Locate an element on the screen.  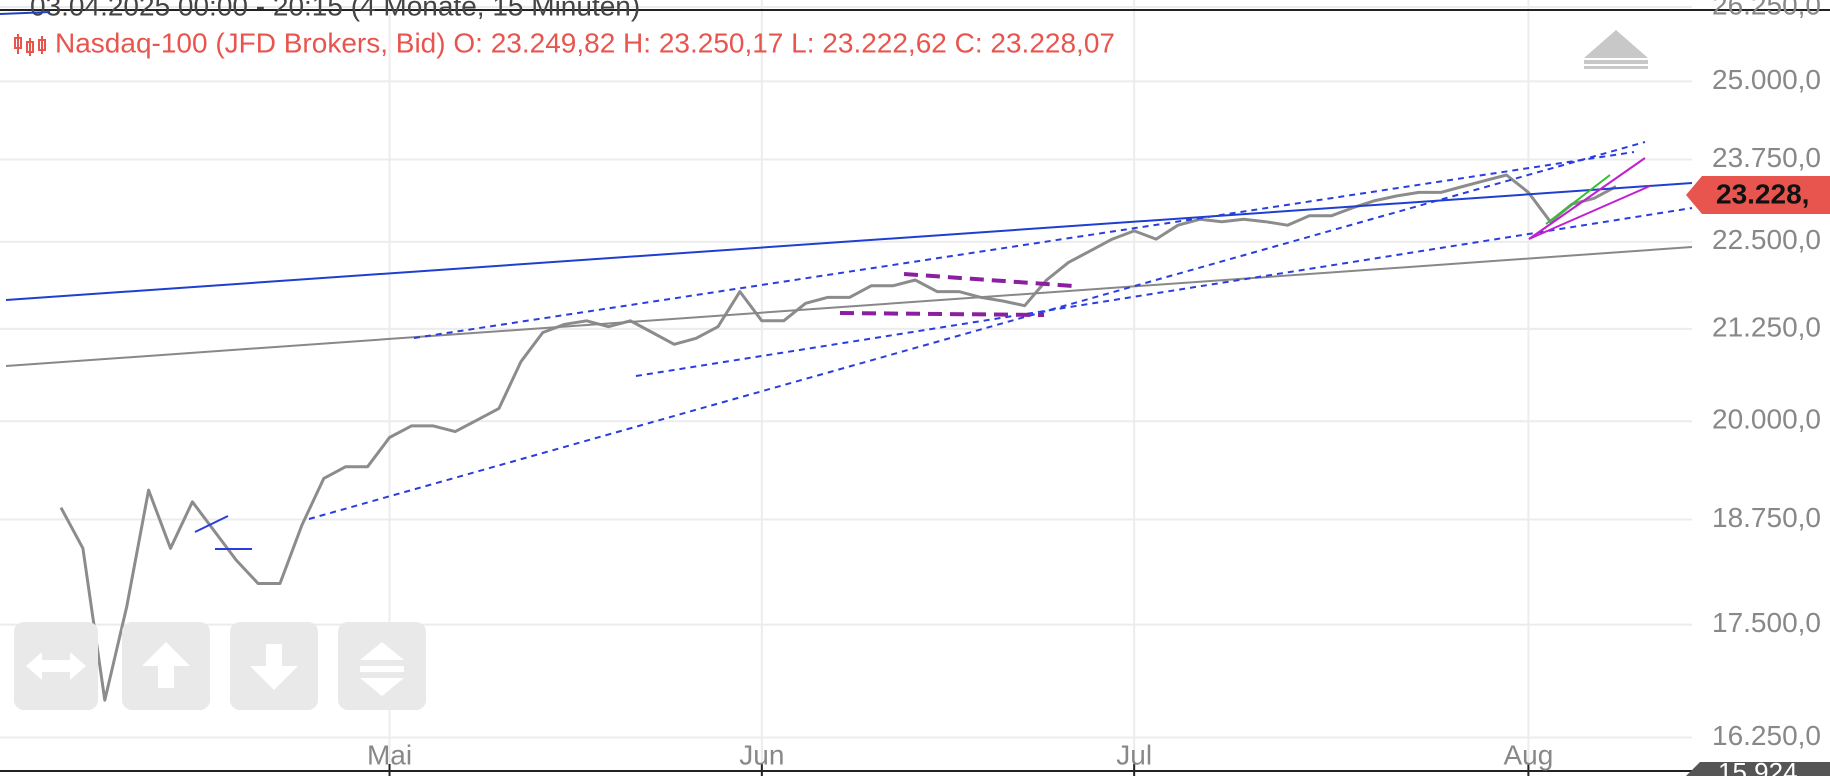
y-tick-label: 23.750,0 is located at coordinates (1766, 157).